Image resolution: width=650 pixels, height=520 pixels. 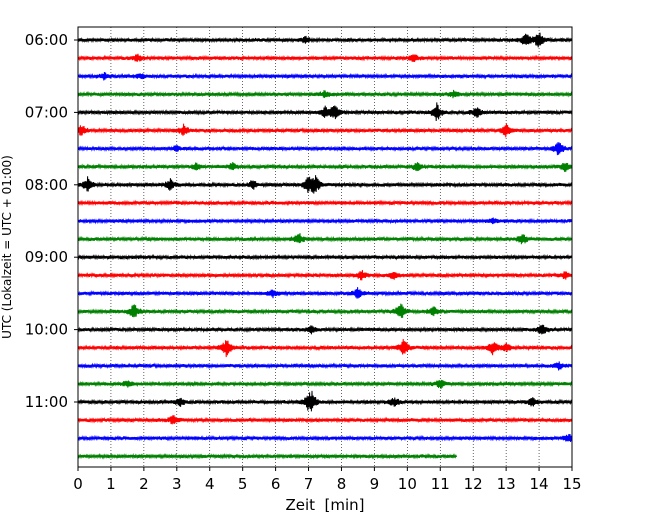 What do you see at coordinates (571, 484) in the screenshot?
I see `x-tick-label: 15` at bounding box center [571, 484].